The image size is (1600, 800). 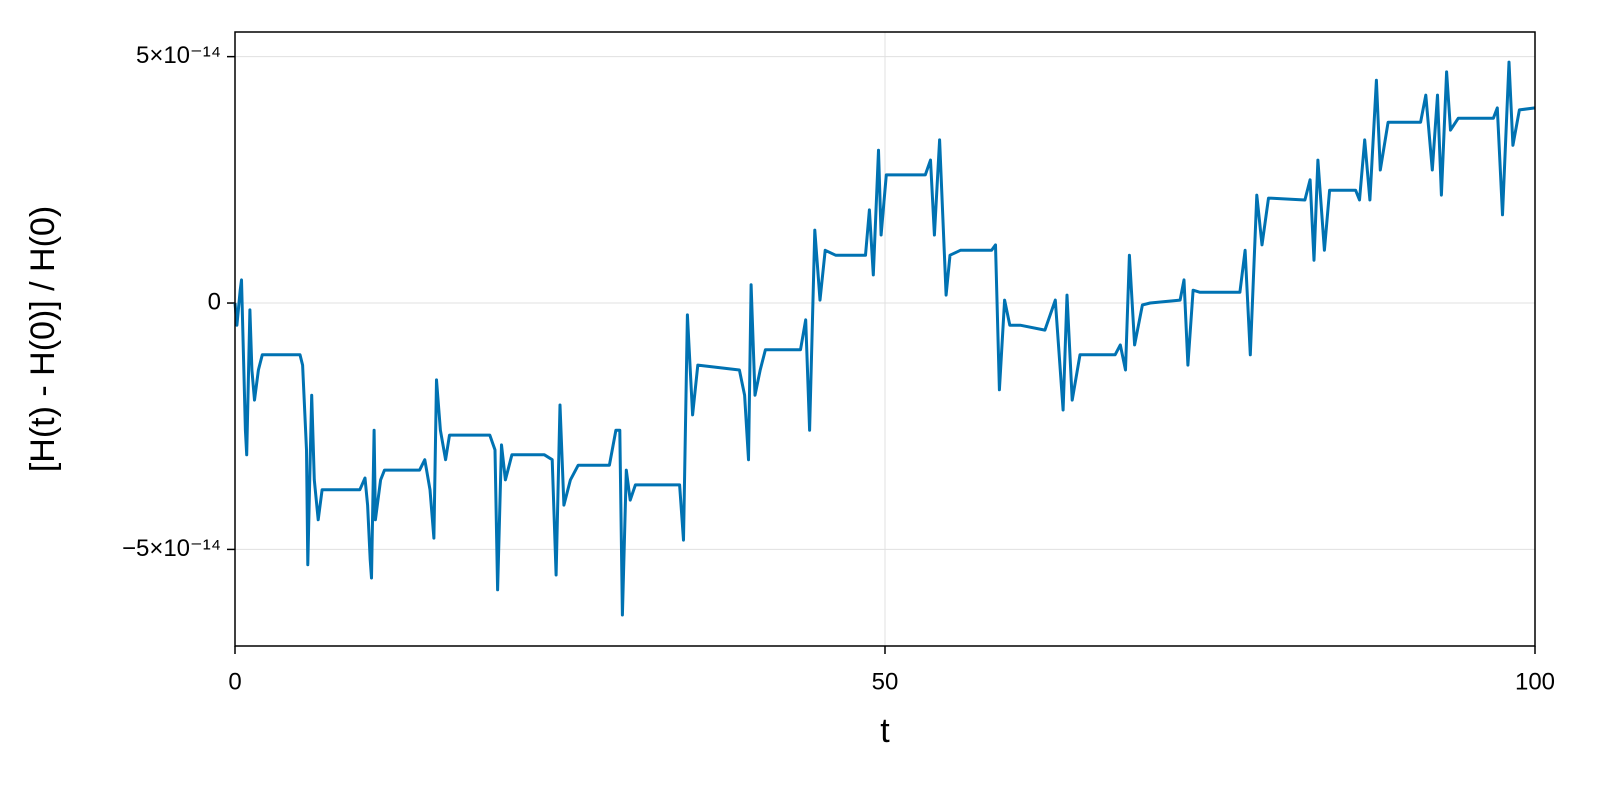 I want to click on y-tick-label: −5×10⁻¹⁴, so click(x=171, y=548).